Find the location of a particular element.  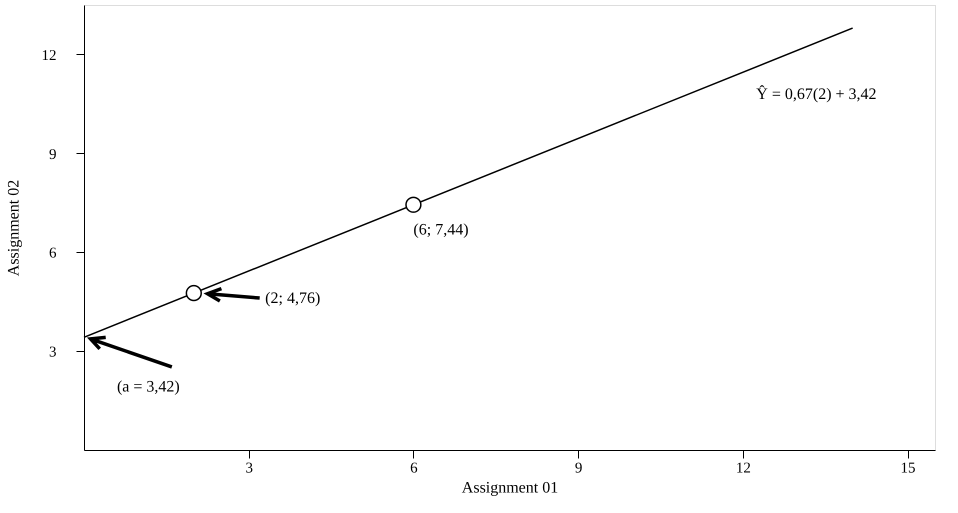

annotation: (a = 3,42) is located at coordinates (148, 387).